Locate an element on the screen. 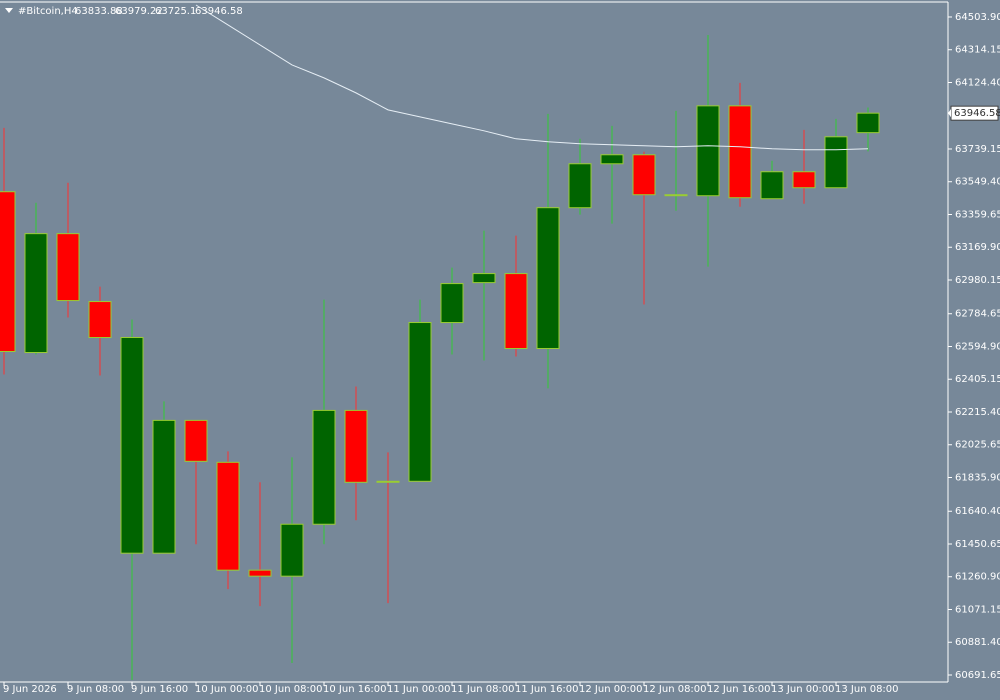 This screenshot has width=1000, height=700. y-tick-label: 64503.90 is located at coordinates (977, 17).